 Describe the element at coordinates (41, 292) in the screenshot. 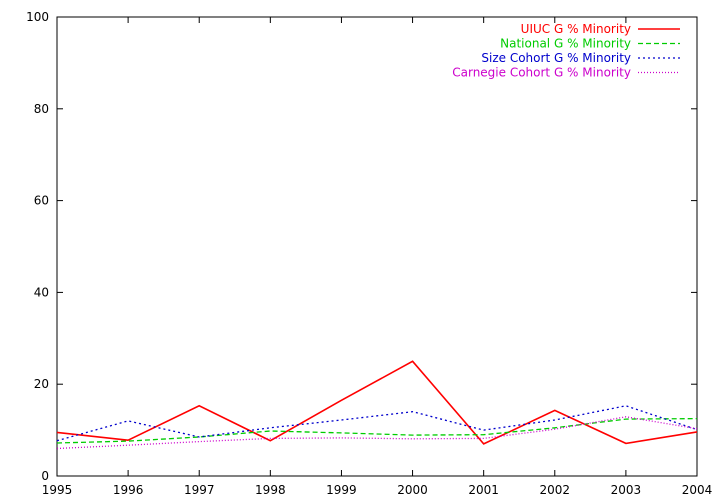

I see `y-tick-label: 40` at that location.